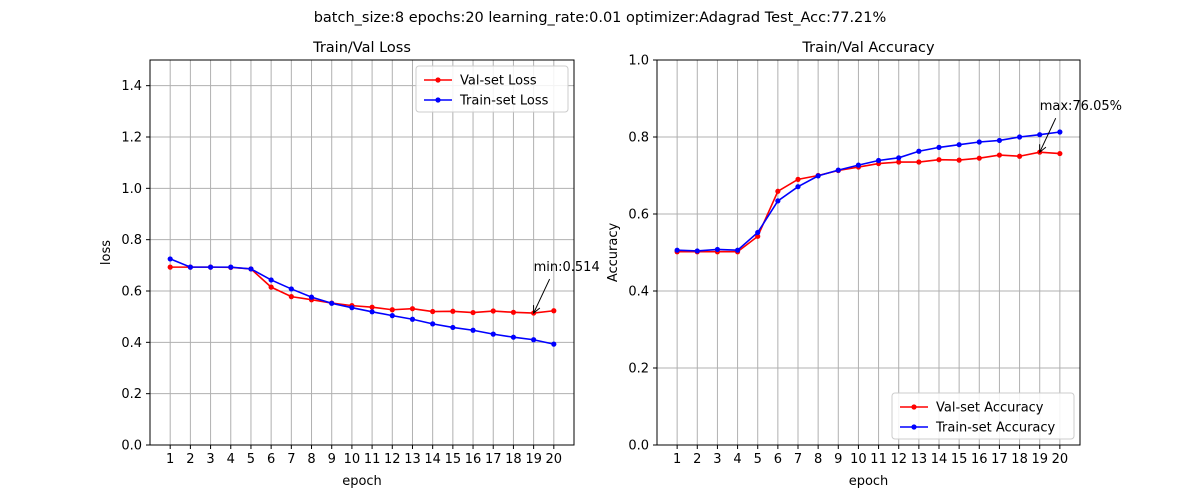 This screenshot has height=500, width=1200. Describe the element at coordinates (453, 459) in the screenshot. I see `x-tick-label: 15` at that location.